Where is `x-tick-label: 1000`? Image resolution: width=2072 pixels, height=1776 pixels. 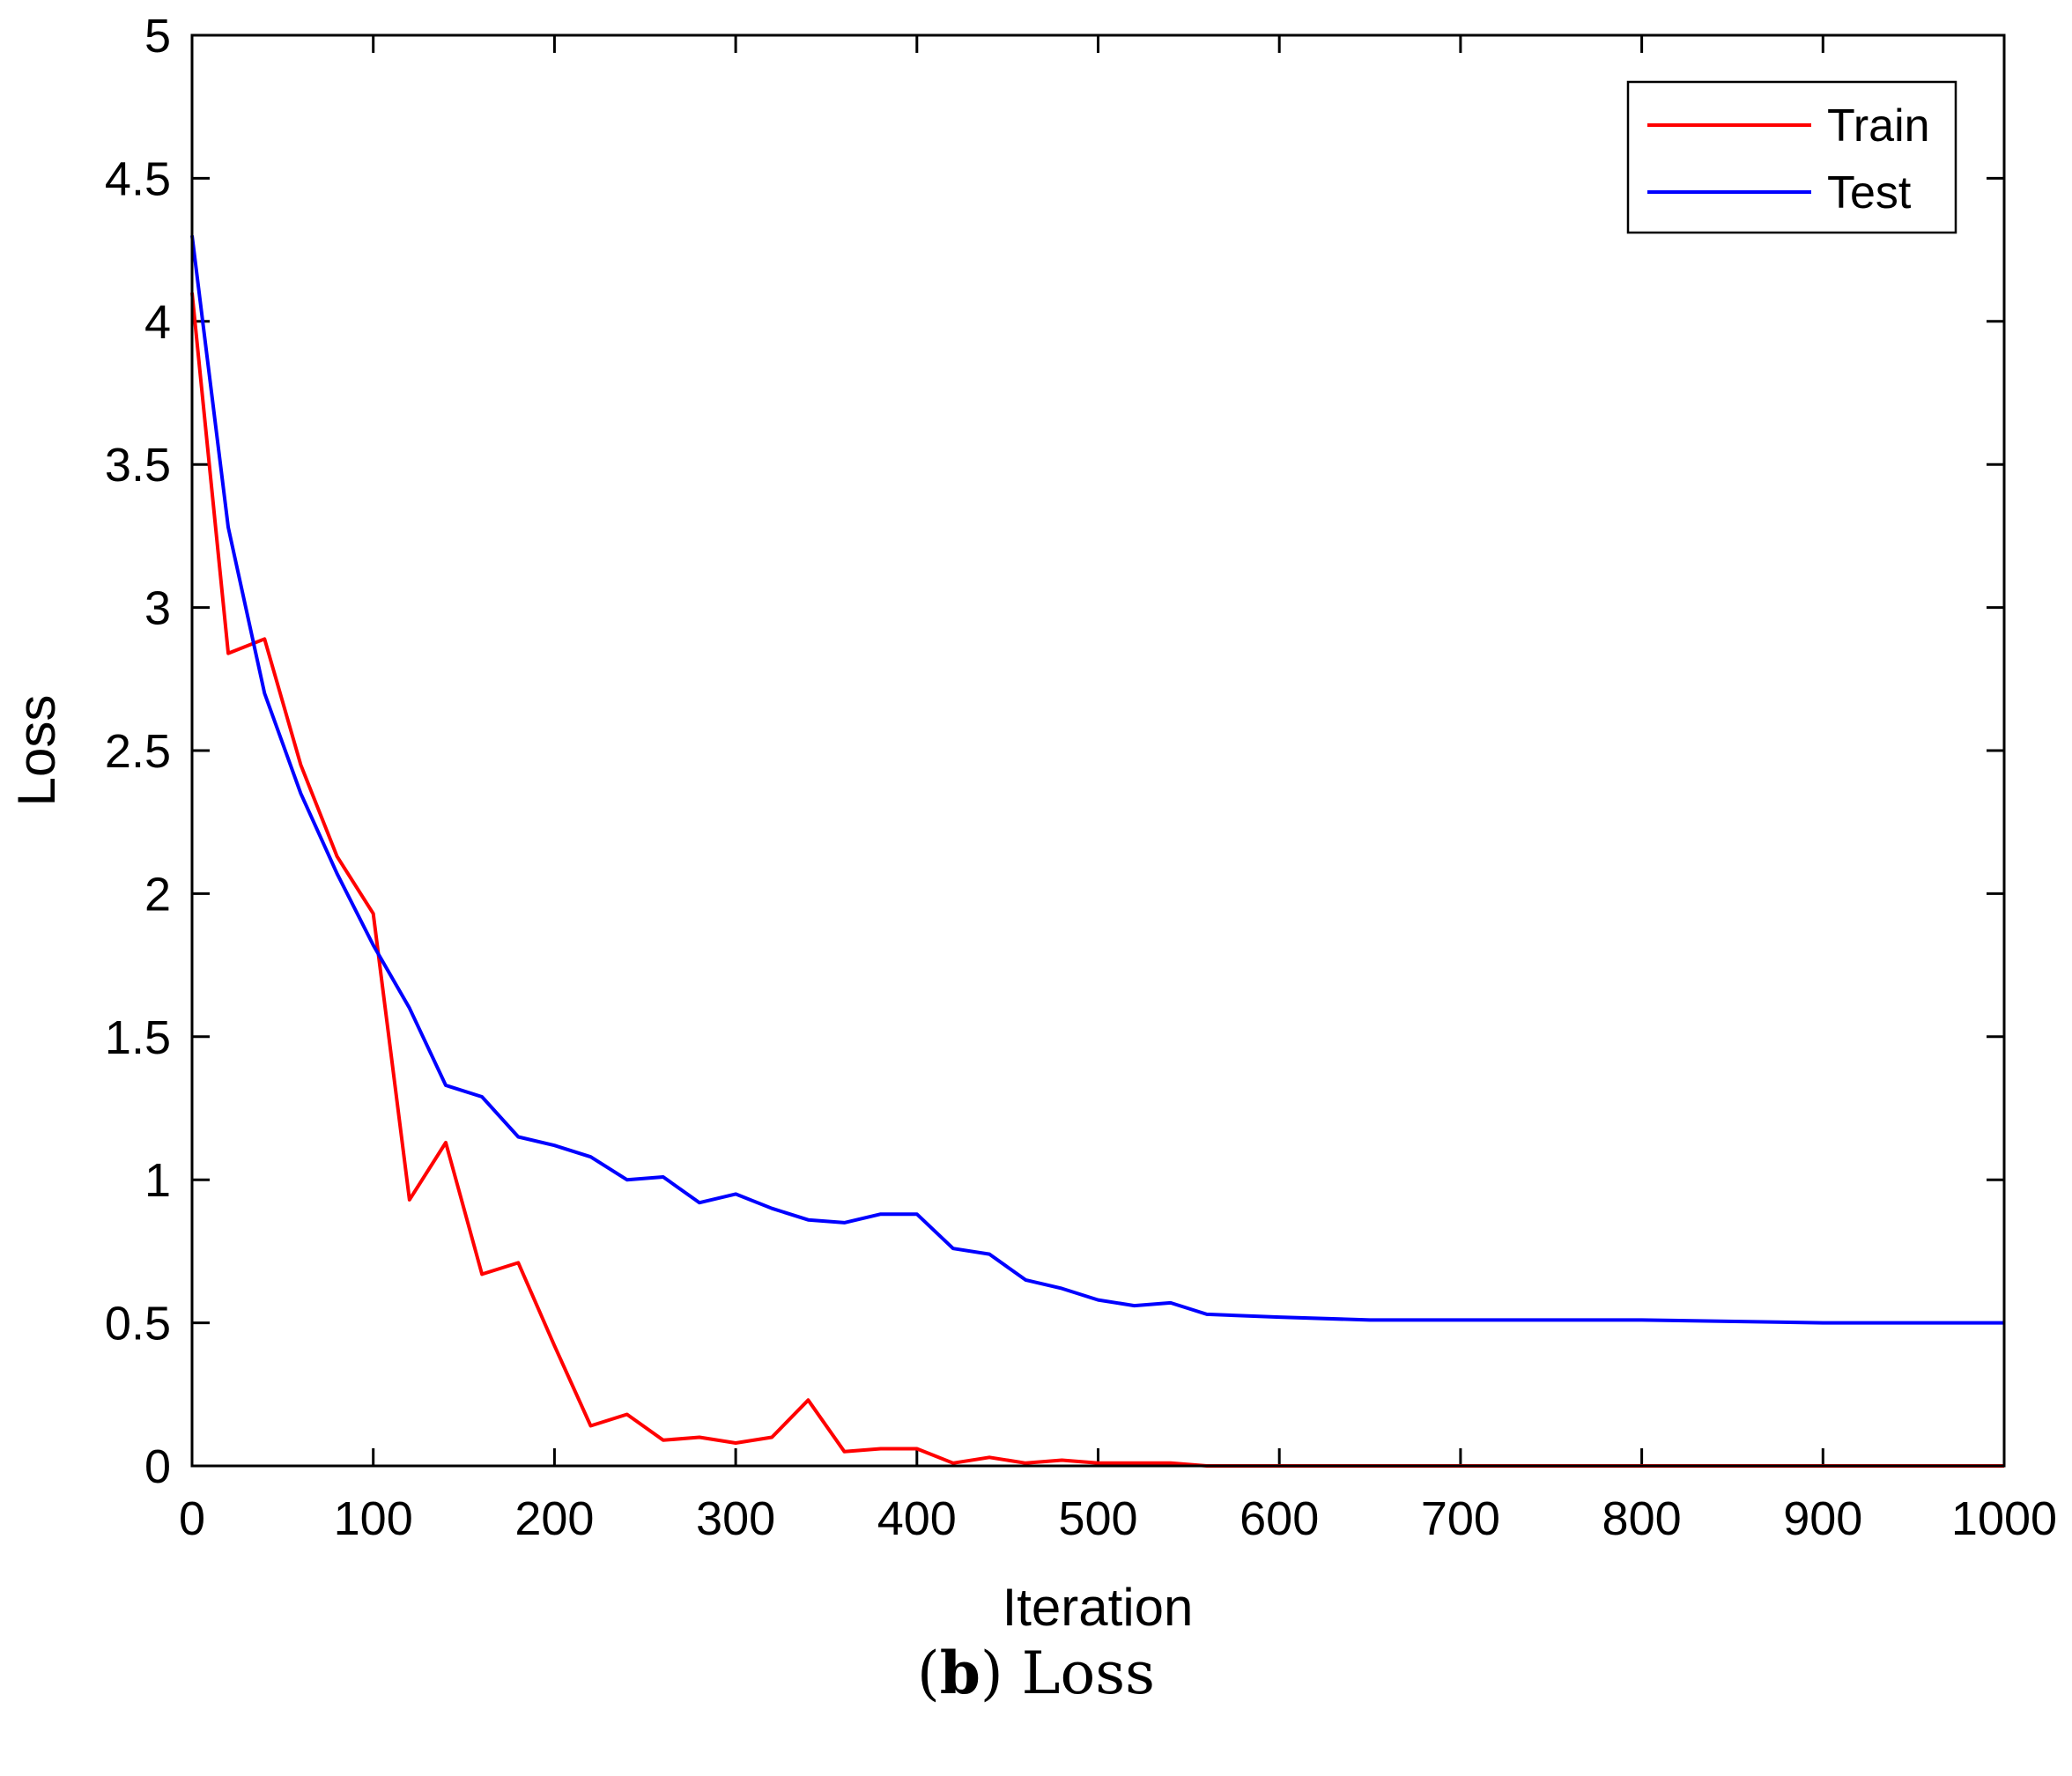 x-tick-label: 1000 is located at coordinates (2004, 1518).